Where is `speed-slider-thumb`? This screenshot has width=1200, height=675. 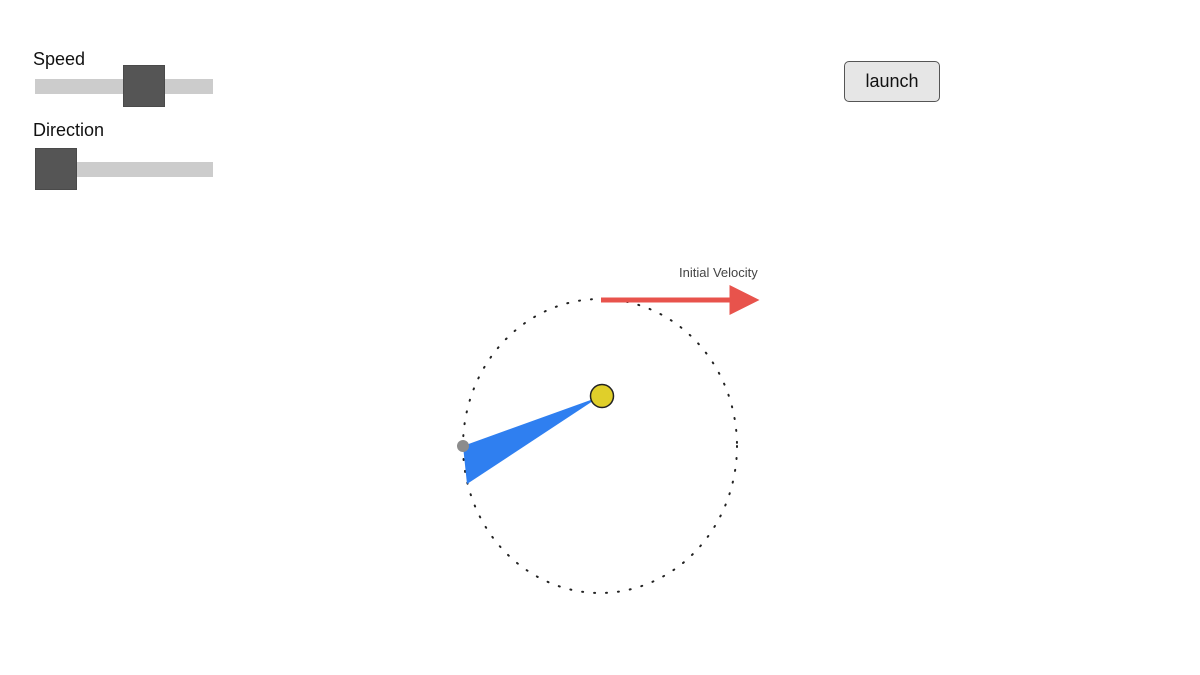
speed-slider-thumb is located at coordinates (144, 86).